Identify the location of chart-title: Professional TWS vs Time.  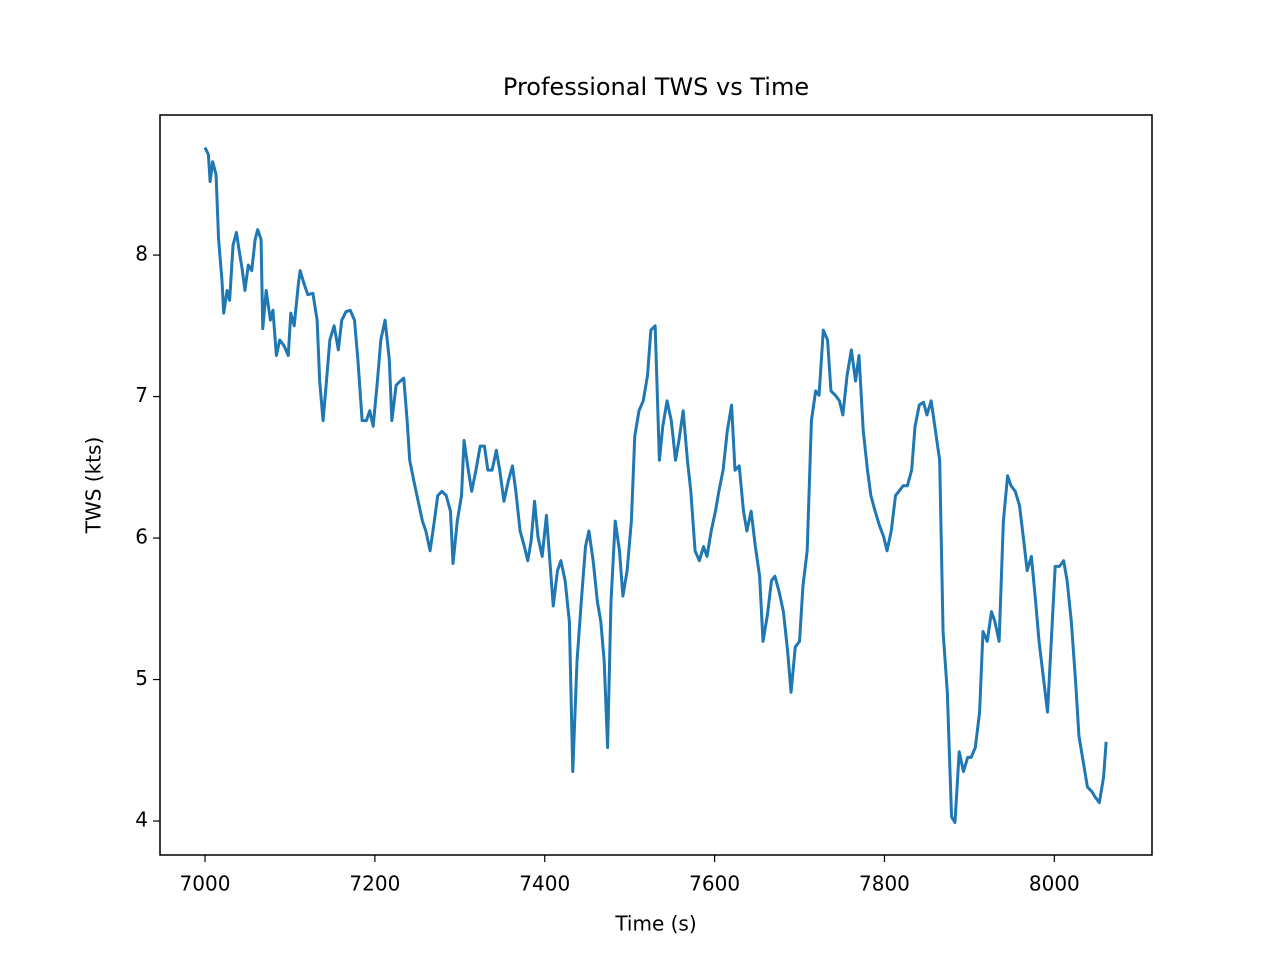
(656, 87).